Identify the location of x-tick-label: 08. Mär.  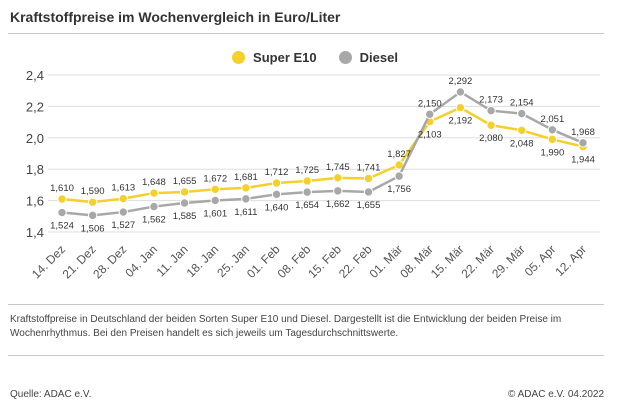
(416, 261).